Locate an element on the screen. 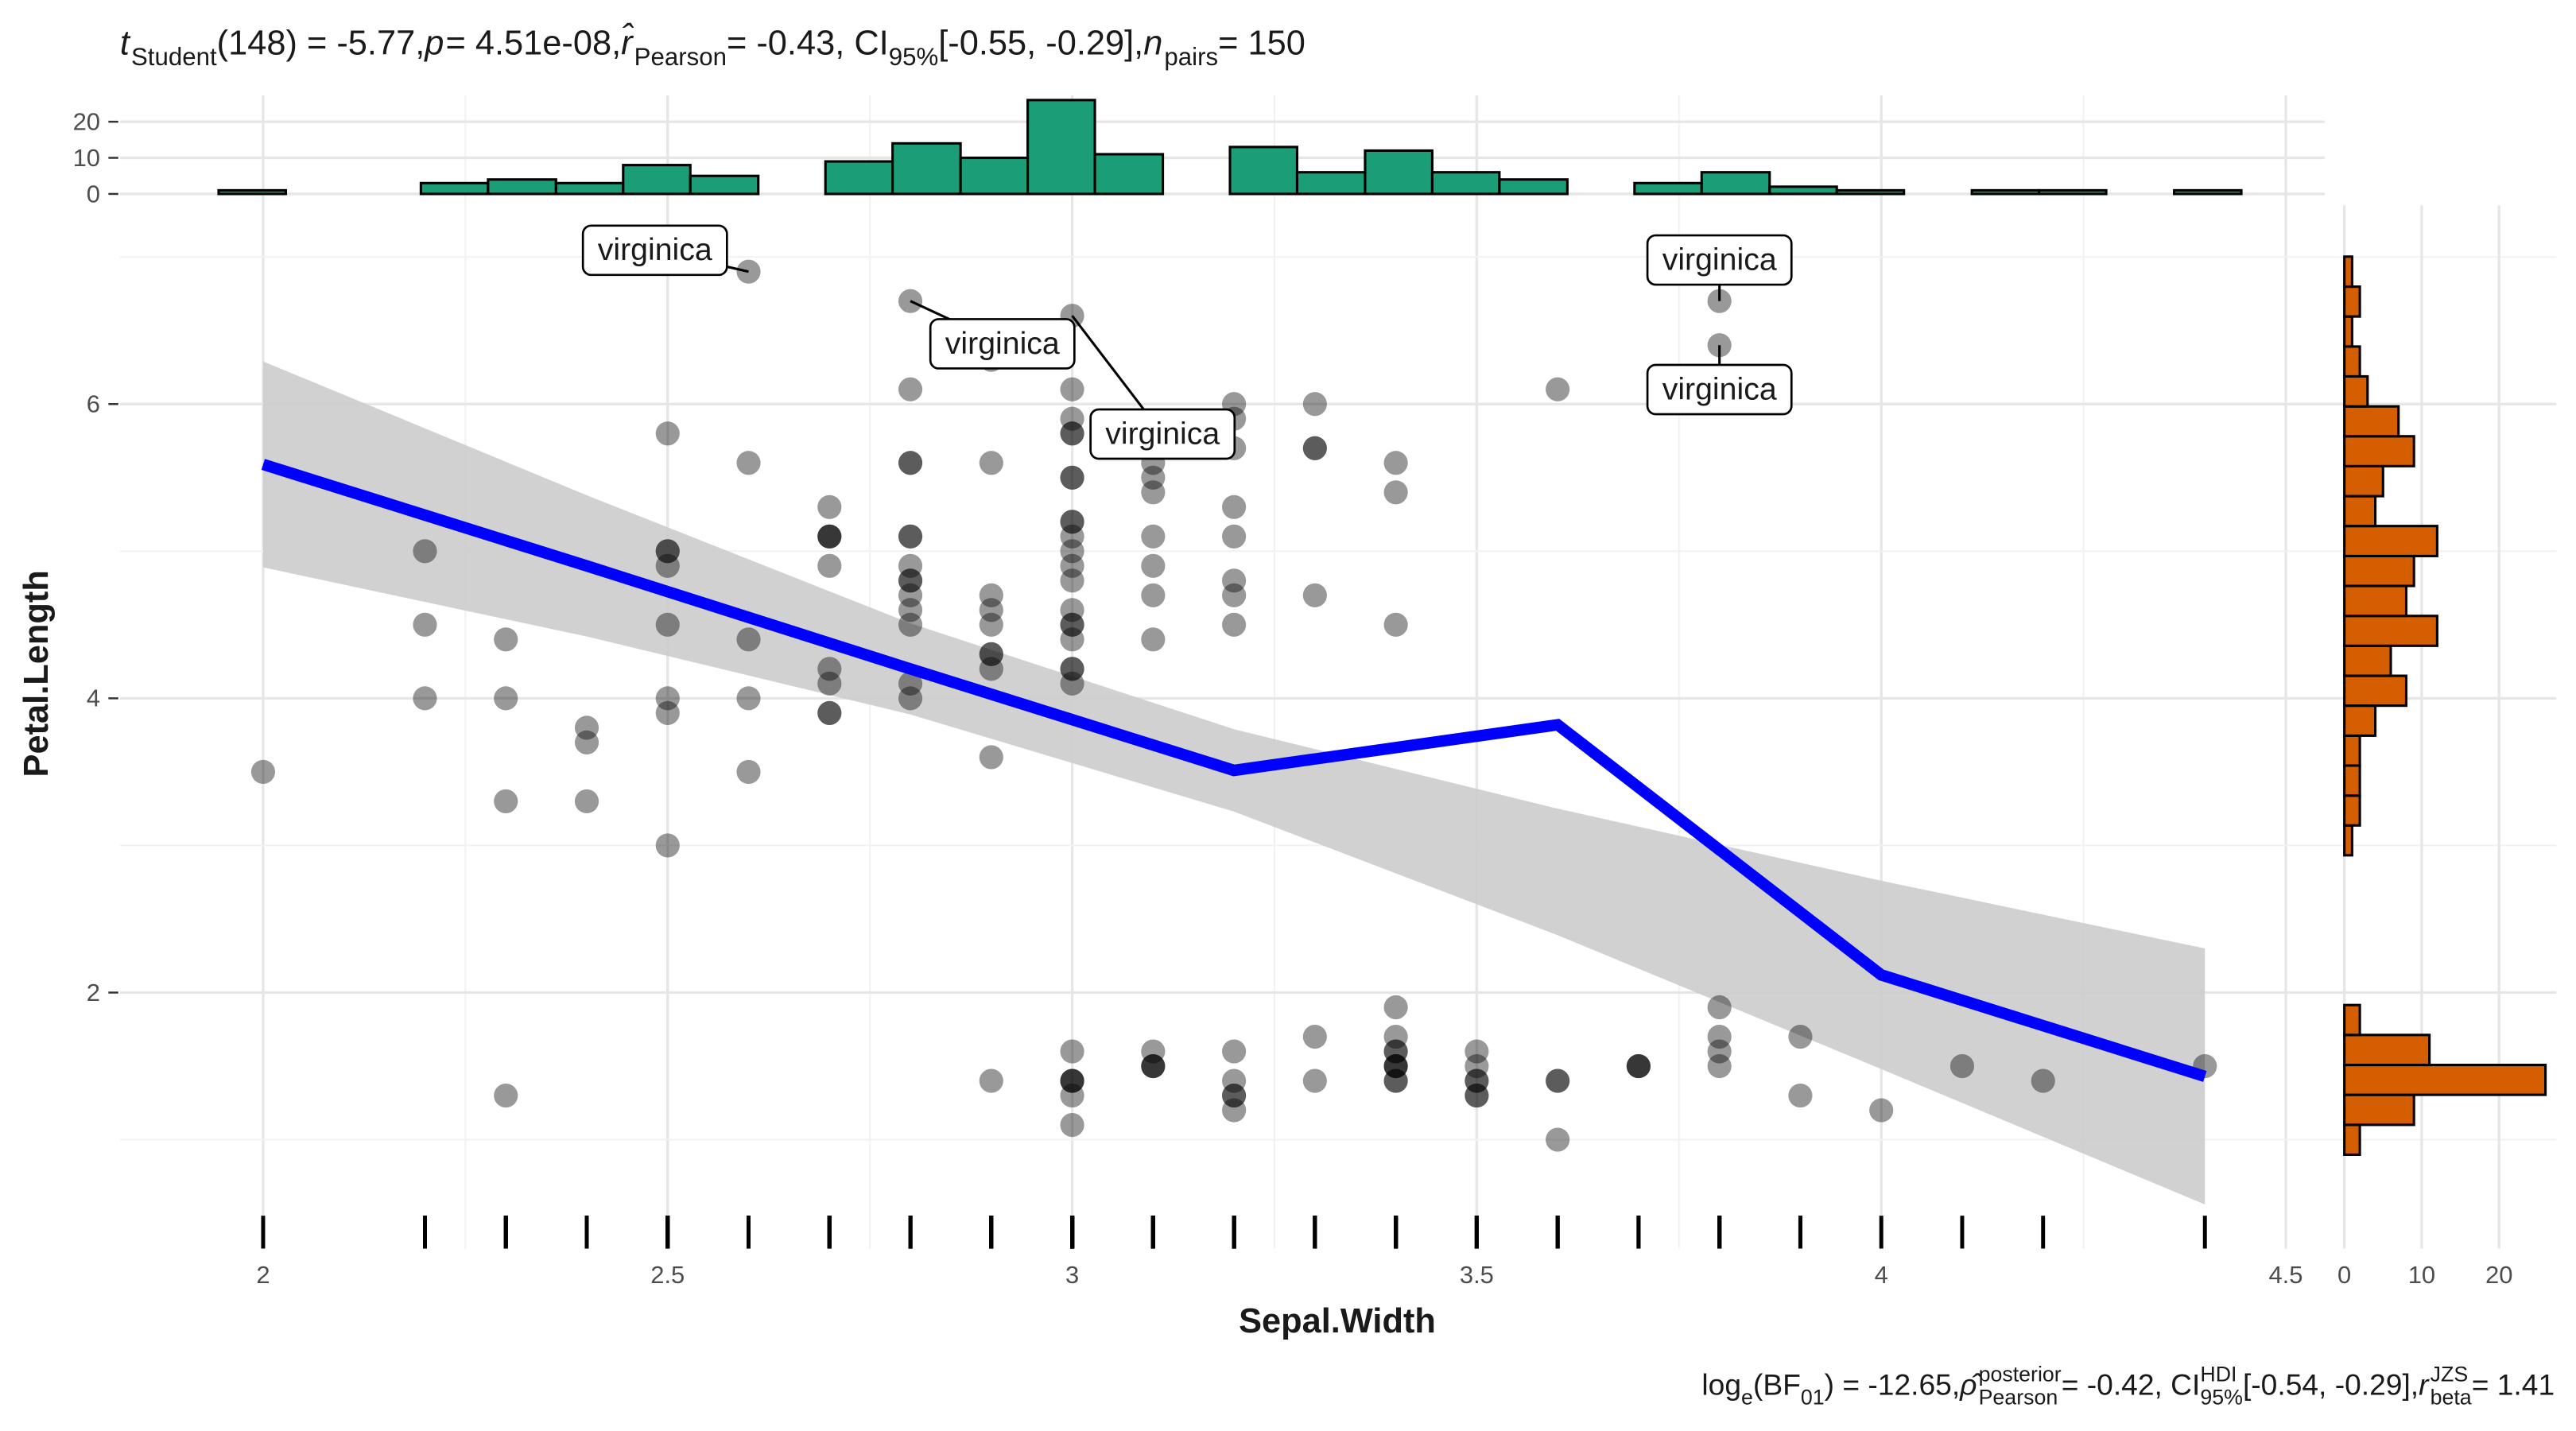  text-run: Pearson is located at coordinates (681, 57).